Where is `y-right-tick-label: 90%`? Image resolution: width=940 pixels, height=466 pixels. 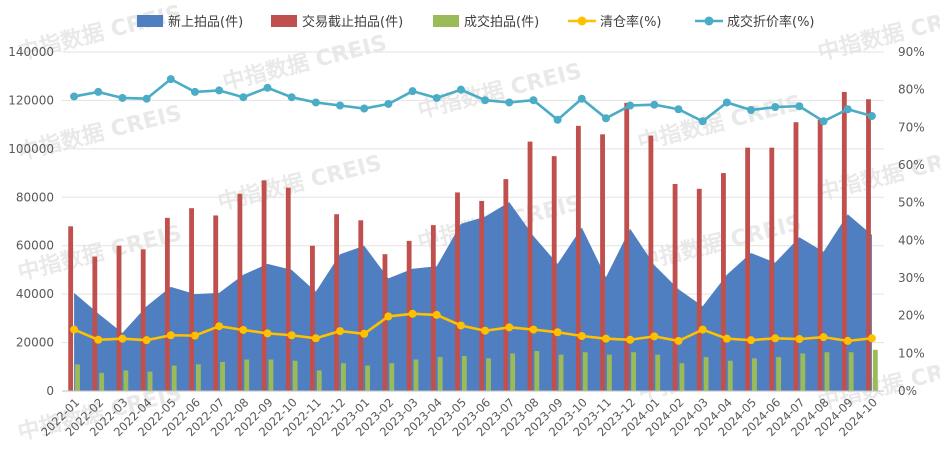
y-right-tick-label: 90% is located at coordinates (911, 52).